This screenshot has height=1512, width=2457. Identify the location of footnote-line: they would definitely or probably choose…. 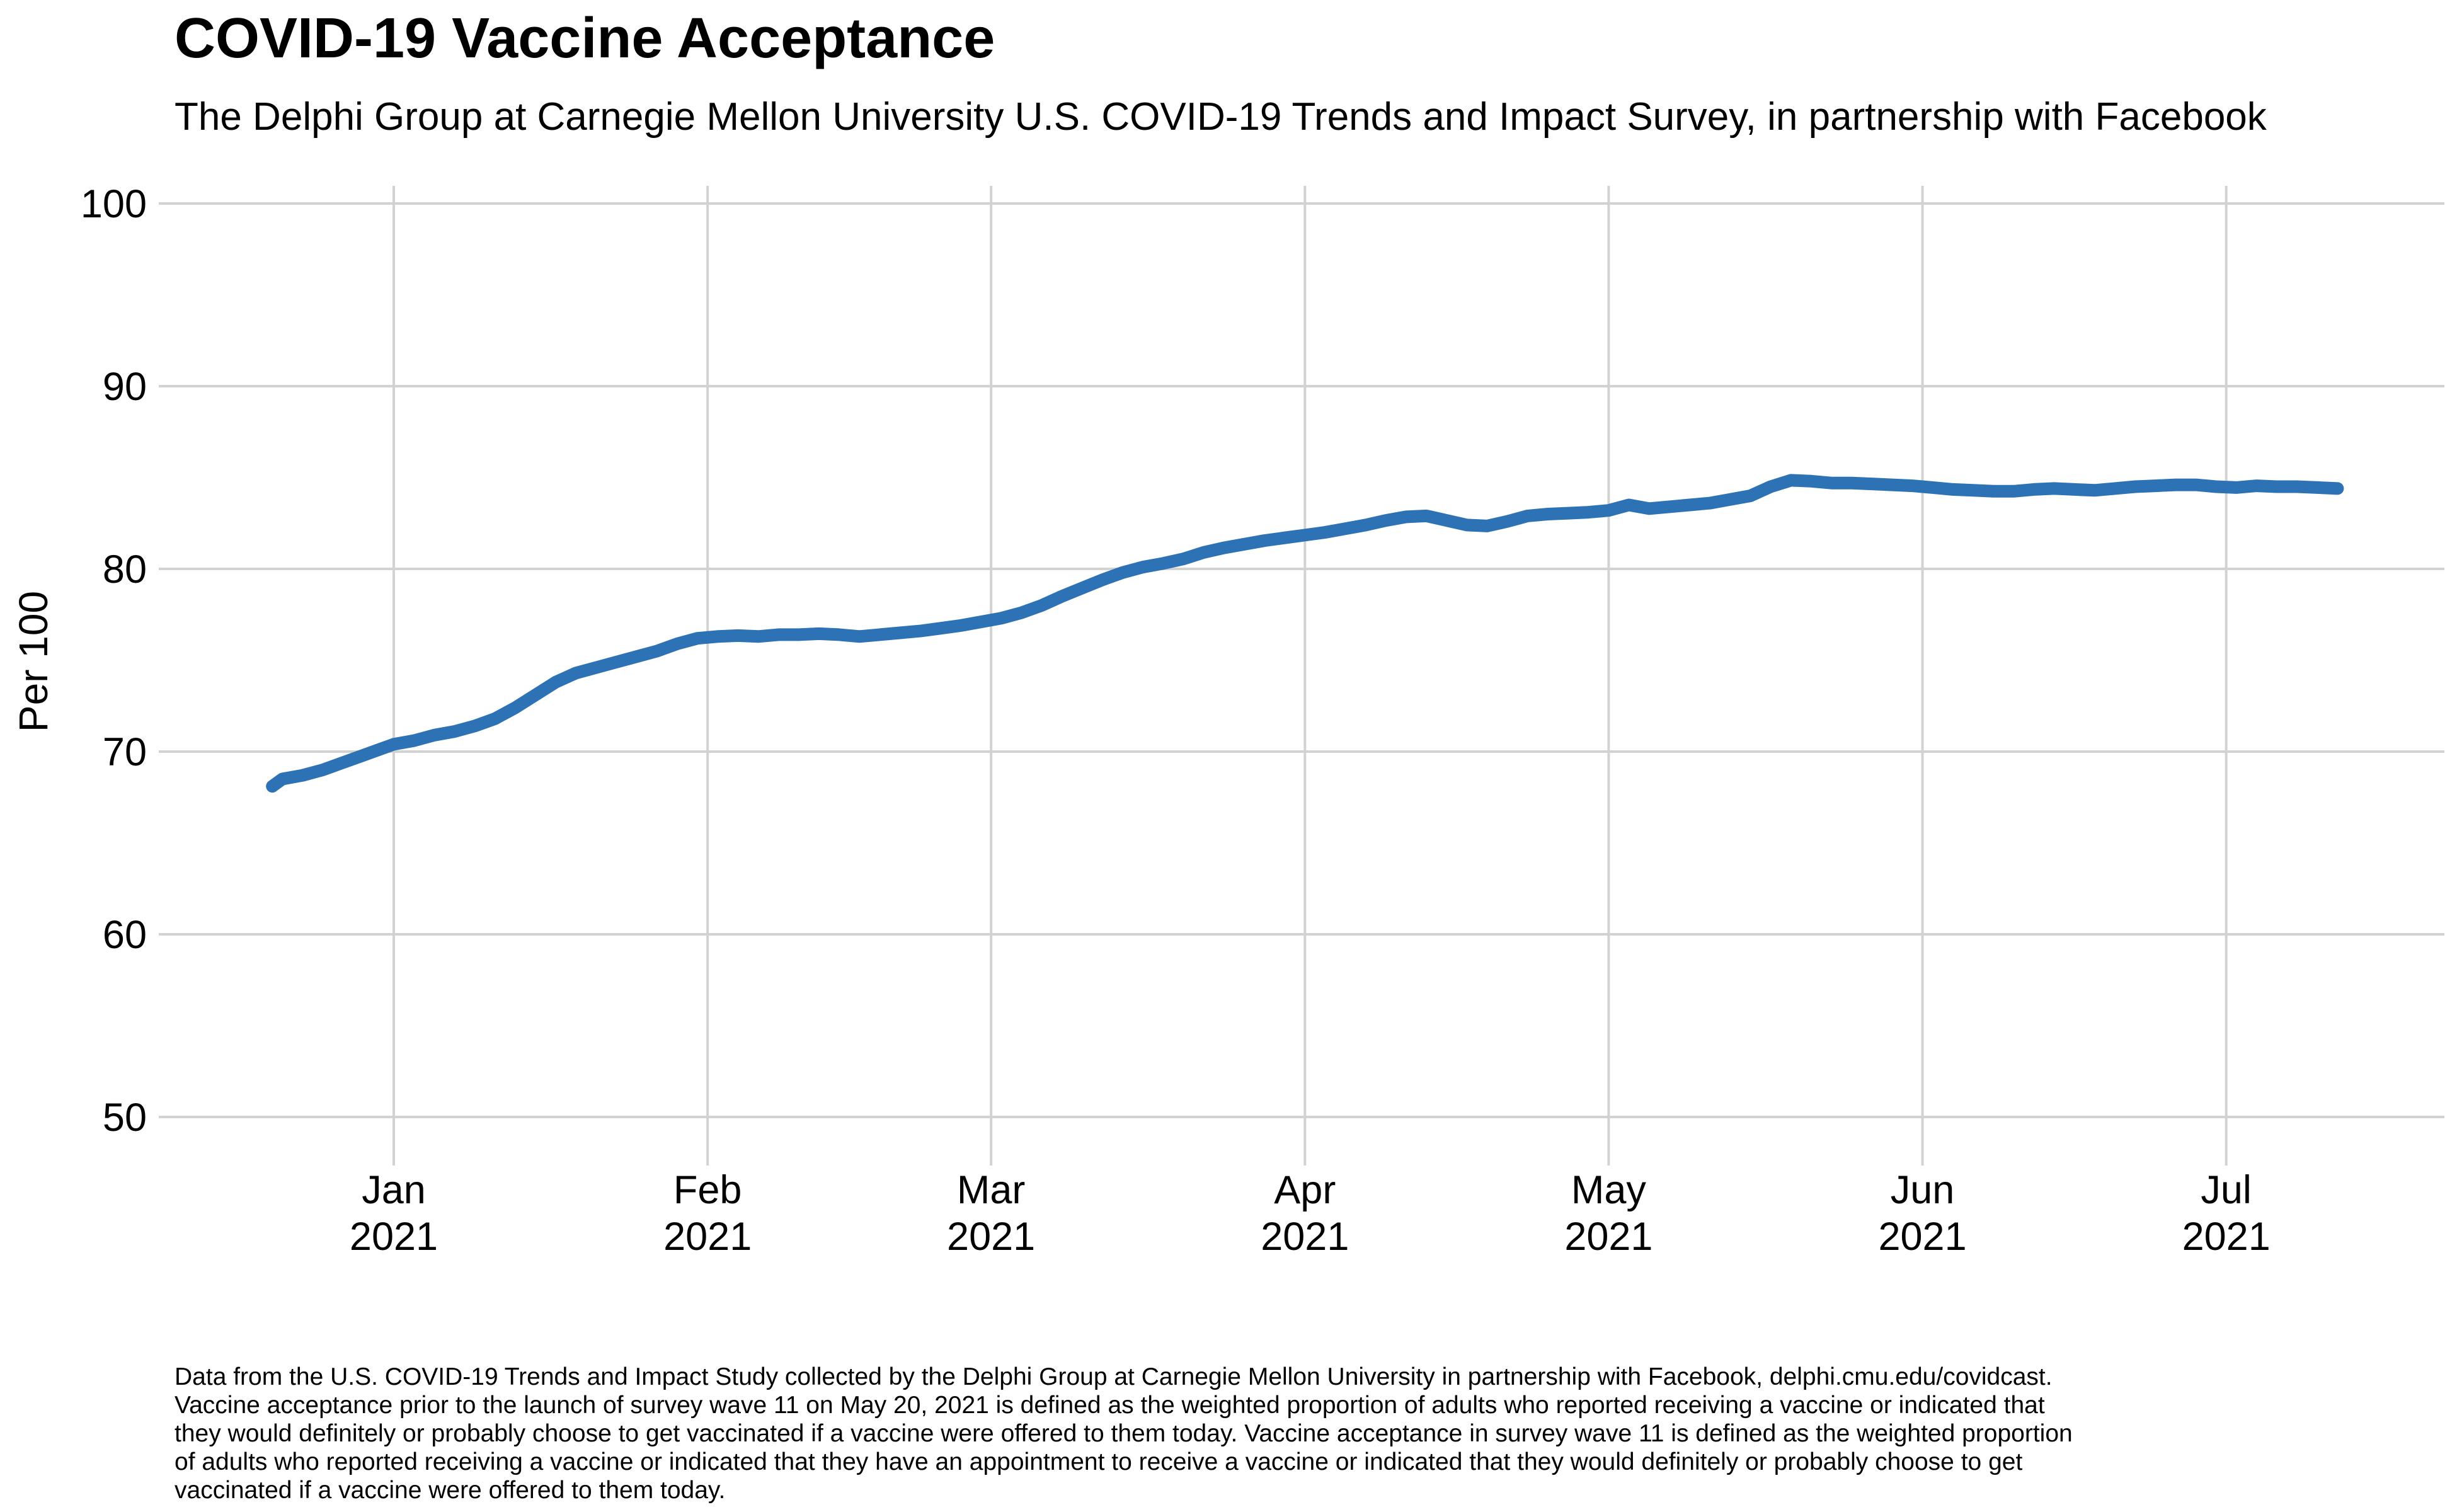
(1124, 1433).